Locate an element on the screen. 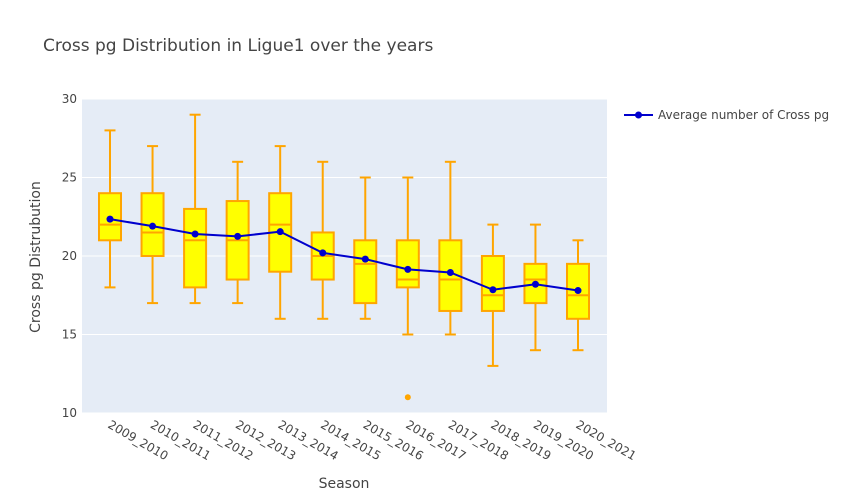  y-tick-label: 30 is located at coordinates (69, 99).